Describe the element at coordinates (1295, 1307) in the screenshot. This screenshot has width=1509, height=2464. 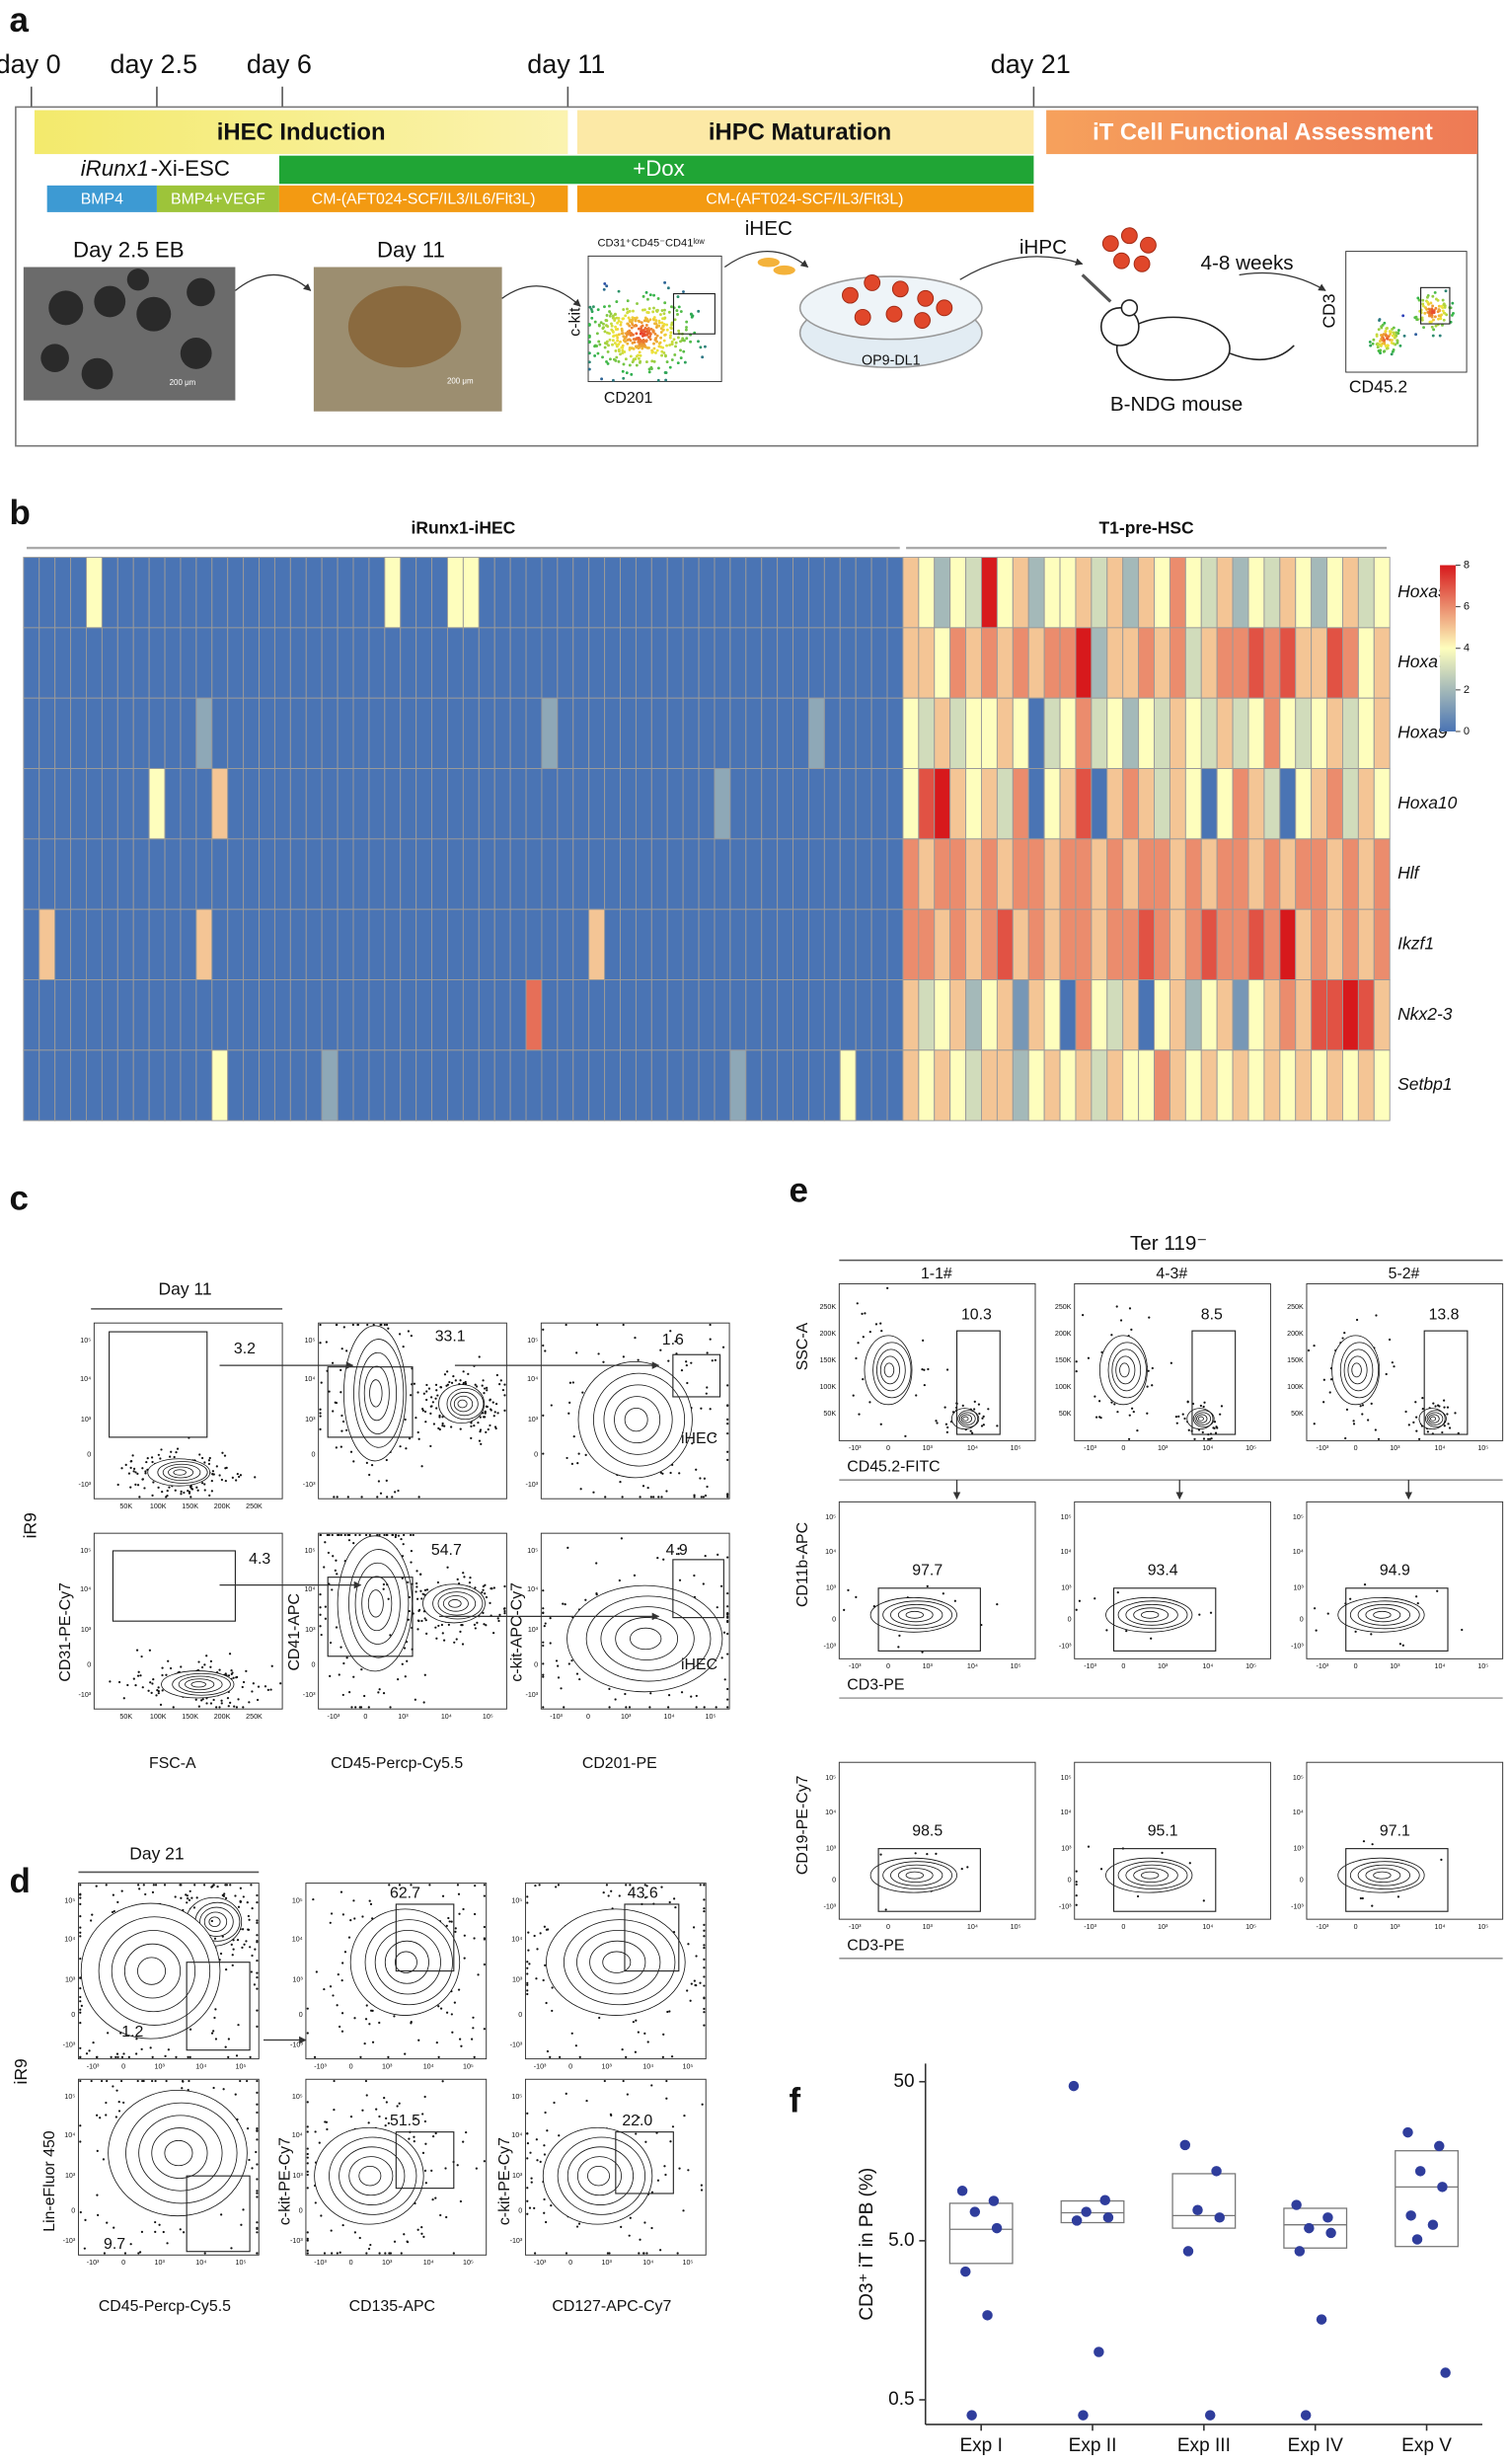
I see `tick-label: 250K` at that location.